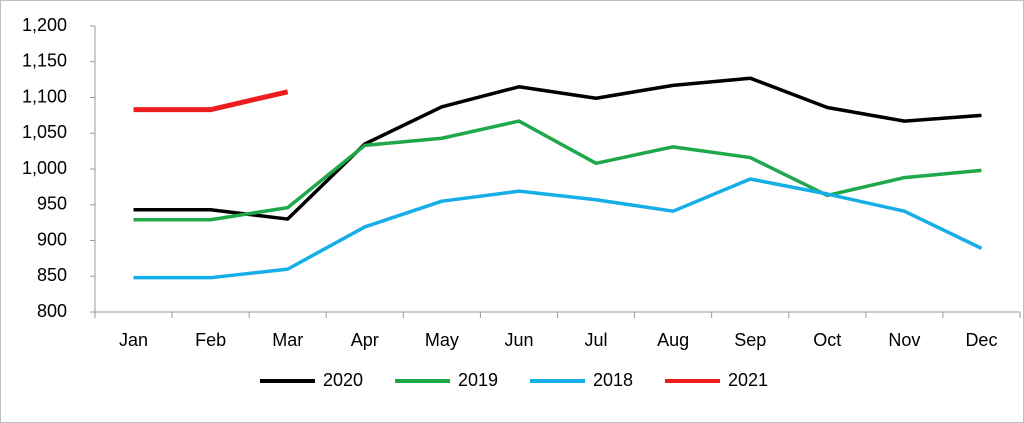 Image resolution: width=1024 pixels, height=423 pixels. What do you see at coordinates (44, 25) in the screenshot?
I see `y-tick-label: 1,200` at bounding box center [44, 25].